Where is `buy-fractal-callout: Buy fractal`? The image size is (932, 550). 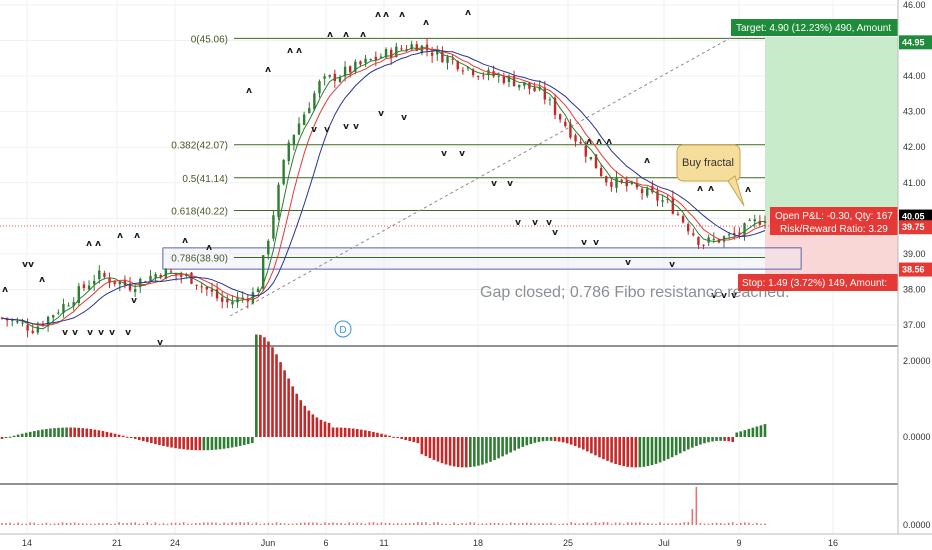 buy-fractal-callout: Buy fractal is located at coordinates (710, 175).